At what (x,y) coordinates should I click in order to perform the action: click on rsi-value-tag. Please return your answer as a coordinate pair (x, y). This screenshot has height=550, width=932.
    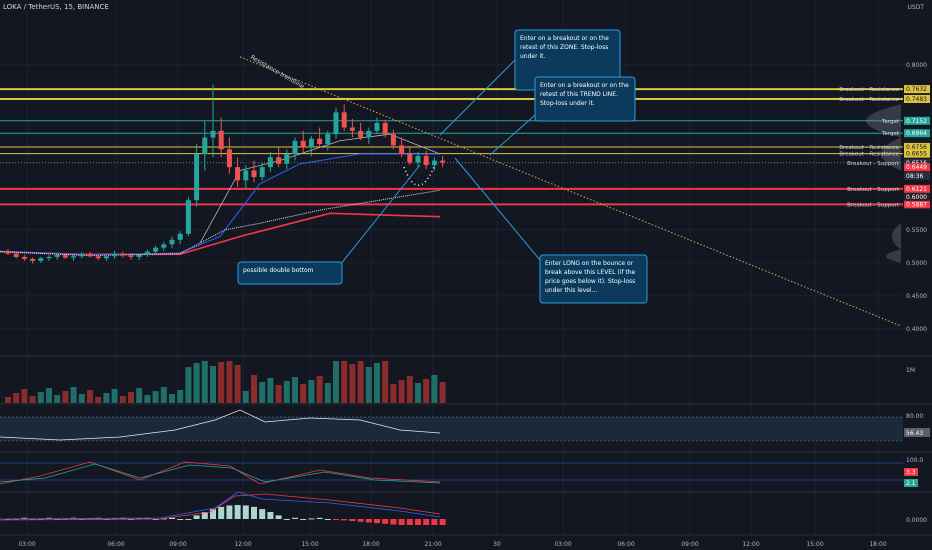
    Looking at the image, I should click on (917, 432).